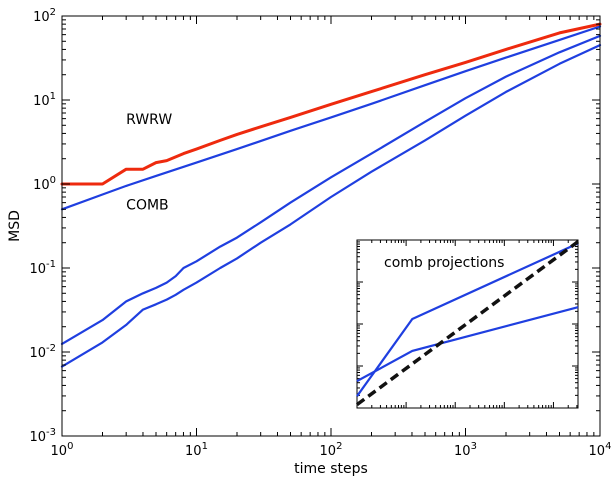 The height and width of the screenshot is (479, 611). I want to click on annotation-rwrw: RWRW, so click(149, 120).